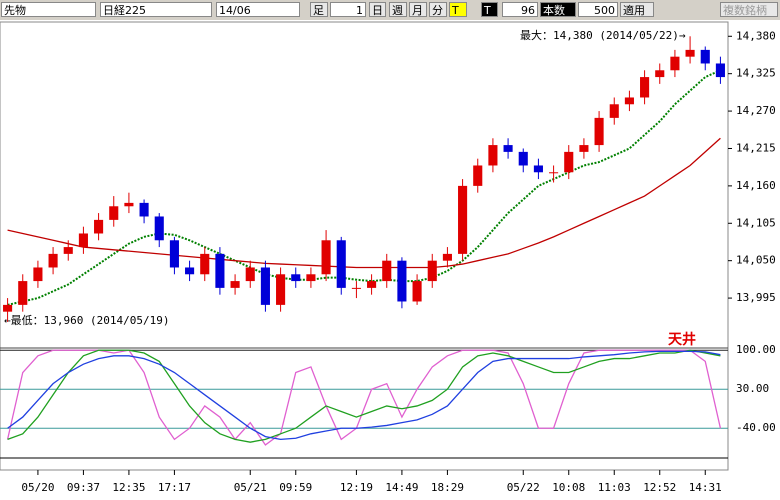 The width and height of the screenshot is (780, 500). Describe the element at coordinates (458, 9) in the screenshot. I see `tick-button: T` at that location.